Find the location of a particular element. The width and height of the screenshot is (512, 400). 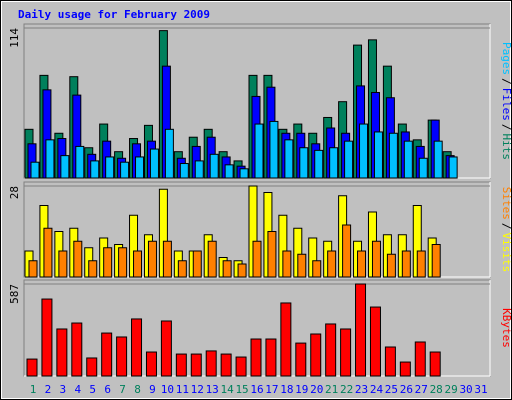

x-tick-label: 11 is located at coordinates (182, 389).